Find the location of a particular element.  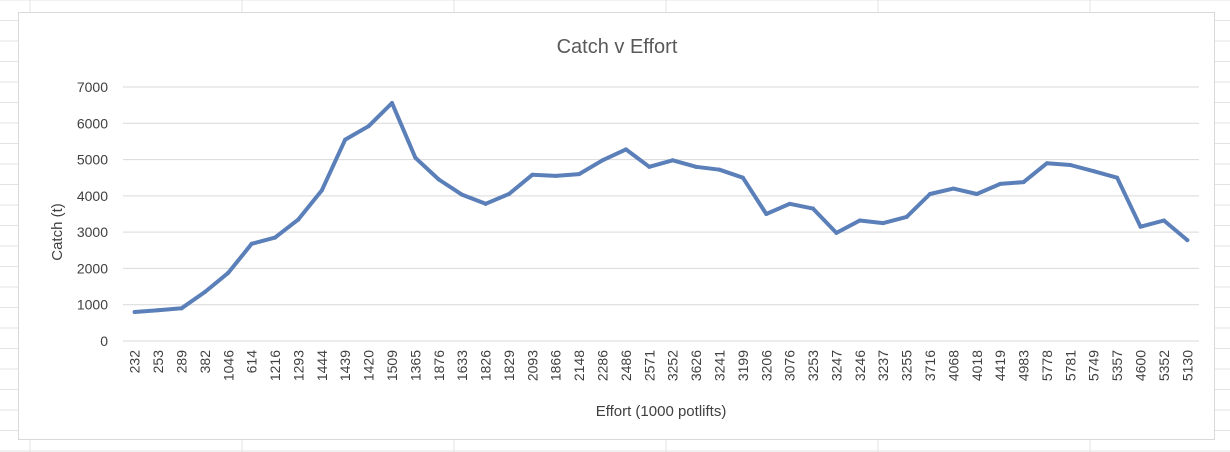

x-tick-label: 1439 is located at coordinates (345, 365).